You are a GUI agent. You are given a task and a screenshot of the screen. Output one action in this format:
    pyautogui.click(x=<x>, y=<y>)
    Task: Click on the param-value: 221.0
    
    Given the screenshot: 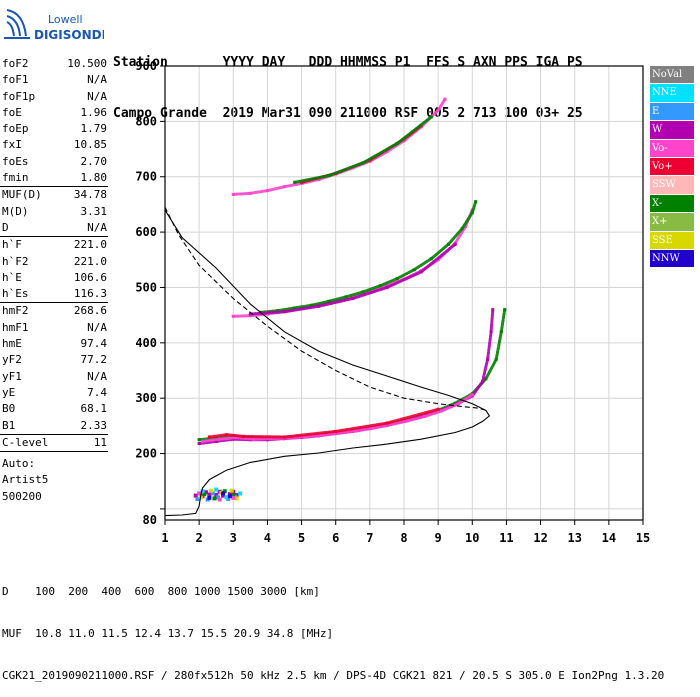 What is the action you would take?
    pyautogui.click(x=90, y=245)
    